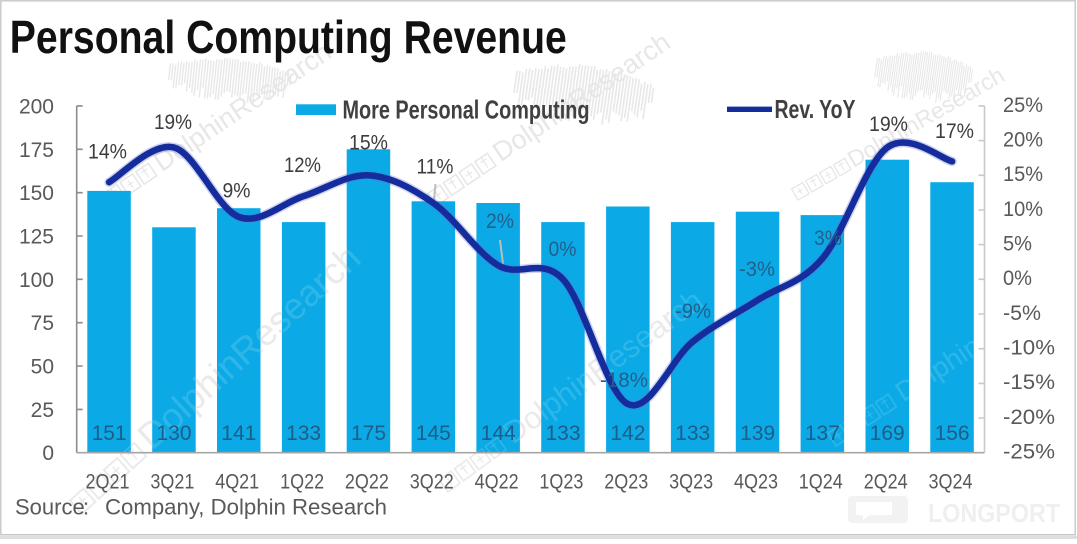 The height and width of the screenshot is (544, 1077). Describe the element at coordinates (42, 323) in the screenshot. I see `svg-text: 75` at that location.